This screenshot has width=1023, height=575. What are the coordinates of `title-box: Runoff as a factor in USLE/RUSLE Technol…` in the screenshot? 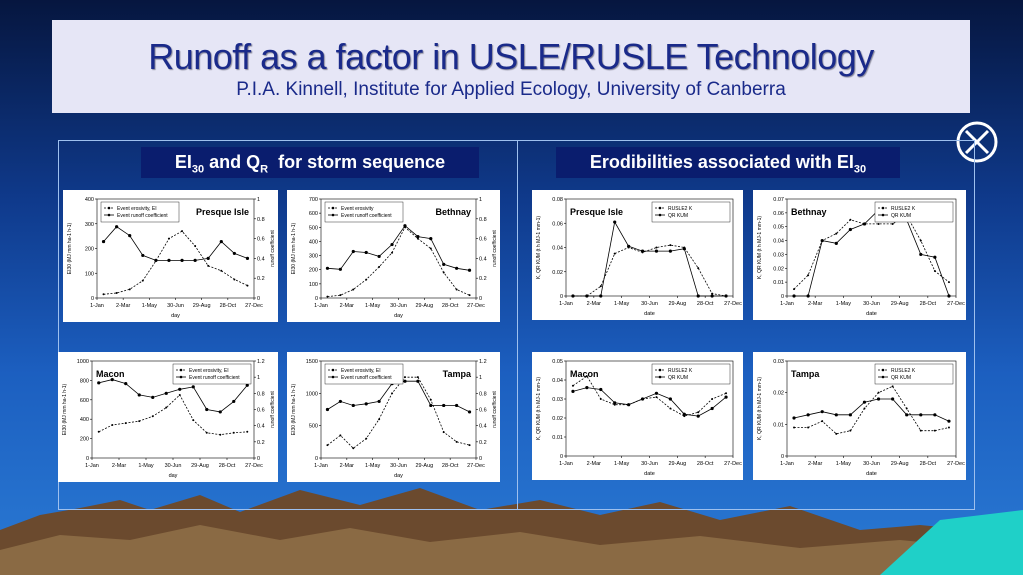 It's located at (511, 66).